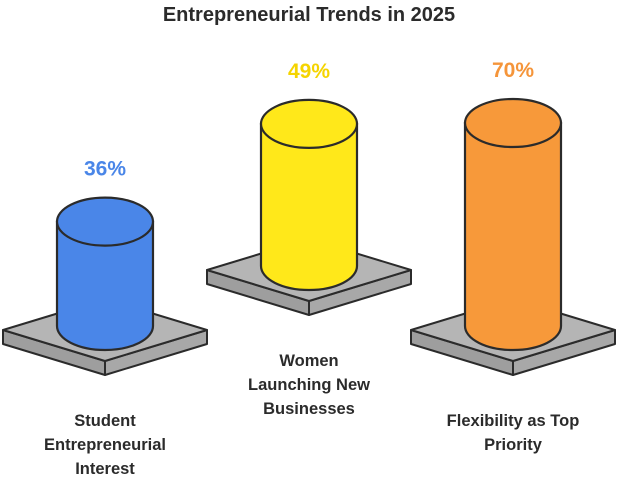 Image resolution: width=619 pixels, height=485 pixels. Describe the element at coordinates (309, 385) in the screenshot. I see `category-label: Launching New` at that location.